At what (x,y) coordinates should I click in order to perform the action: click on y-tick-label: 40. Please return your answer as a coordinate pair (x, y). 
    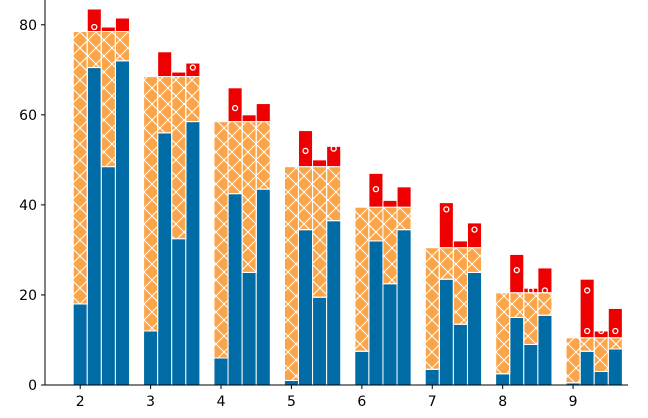
    Looking at the image, I should click on (28, 206).